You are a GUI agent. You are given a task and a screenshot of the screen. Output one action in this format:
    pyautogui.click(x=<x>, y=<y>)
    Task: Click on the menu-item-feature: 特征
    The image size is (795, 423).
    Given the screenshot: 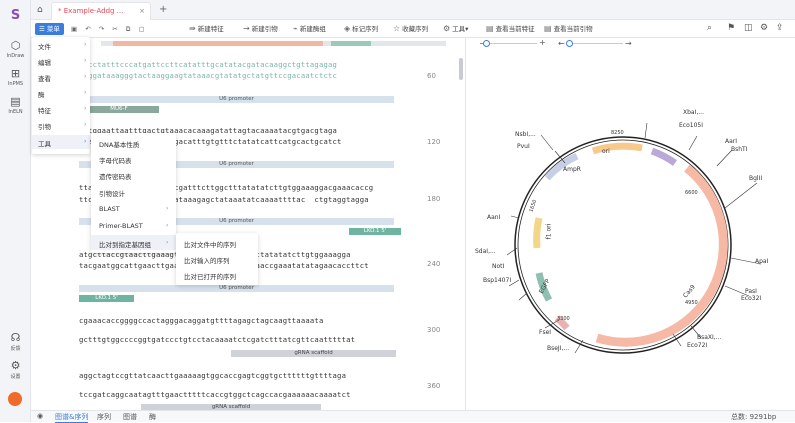 What is the action you would take?
    pyautogui.click(x=44, y=111)
    